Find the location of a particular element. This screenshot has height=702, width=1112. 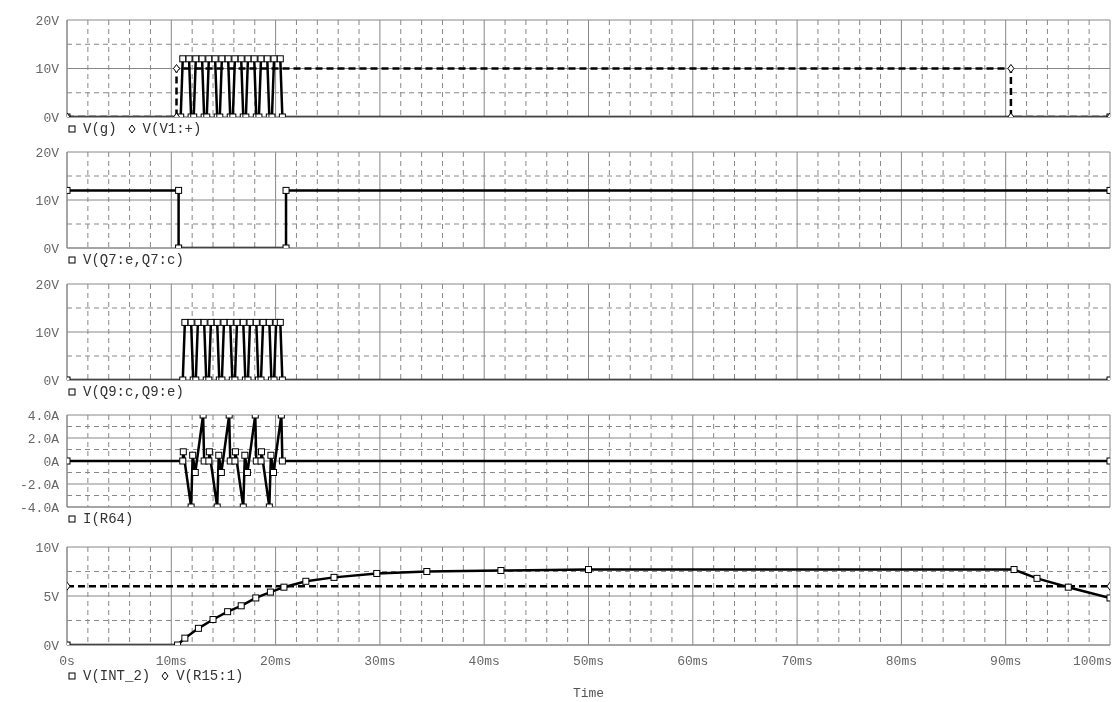

y-tick-label: 2.0A is located at coordinates (43, 439).